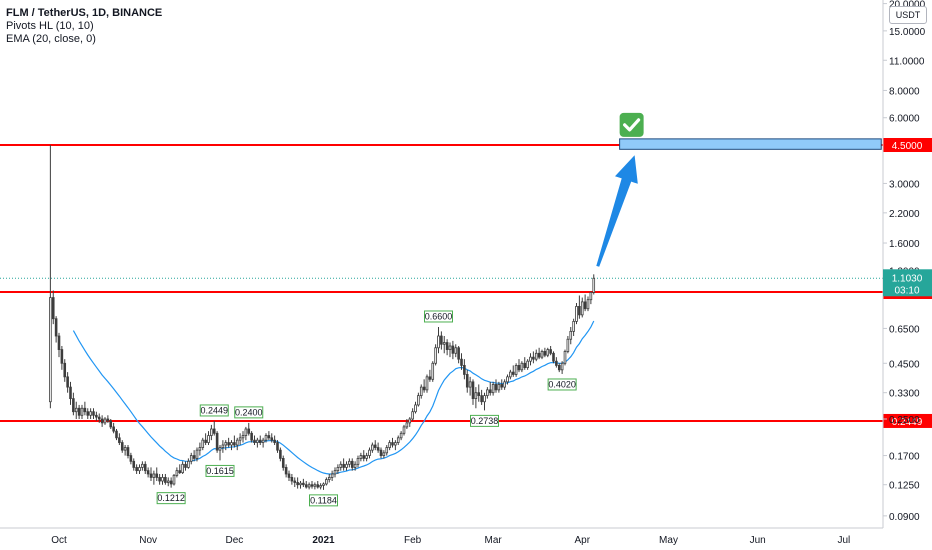  I want to click on price-tick-label: 15.0000, so click(907, 32).